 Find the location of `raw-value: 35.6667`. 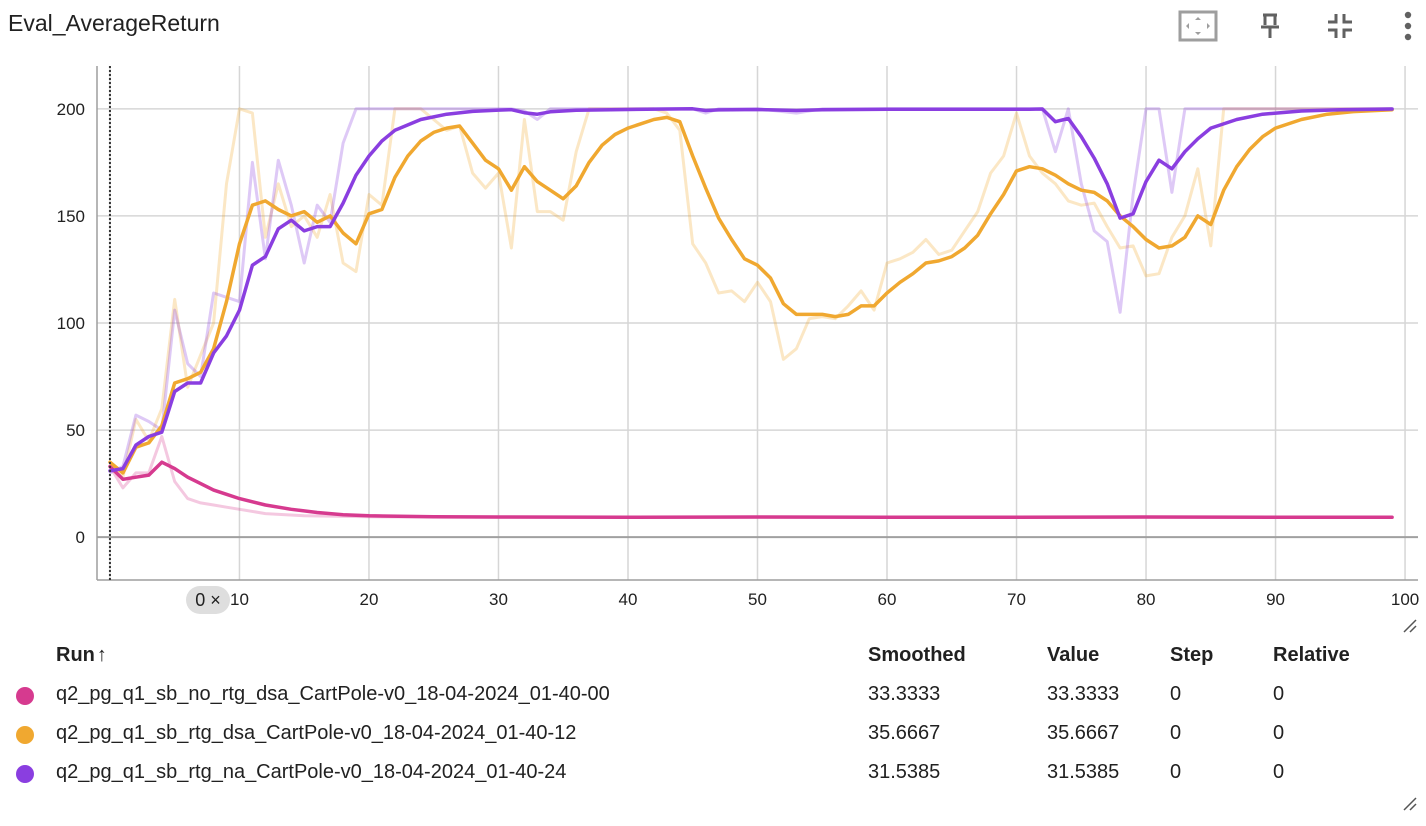

raw-value: 35.6667 is located at coordinates (1083, 733).